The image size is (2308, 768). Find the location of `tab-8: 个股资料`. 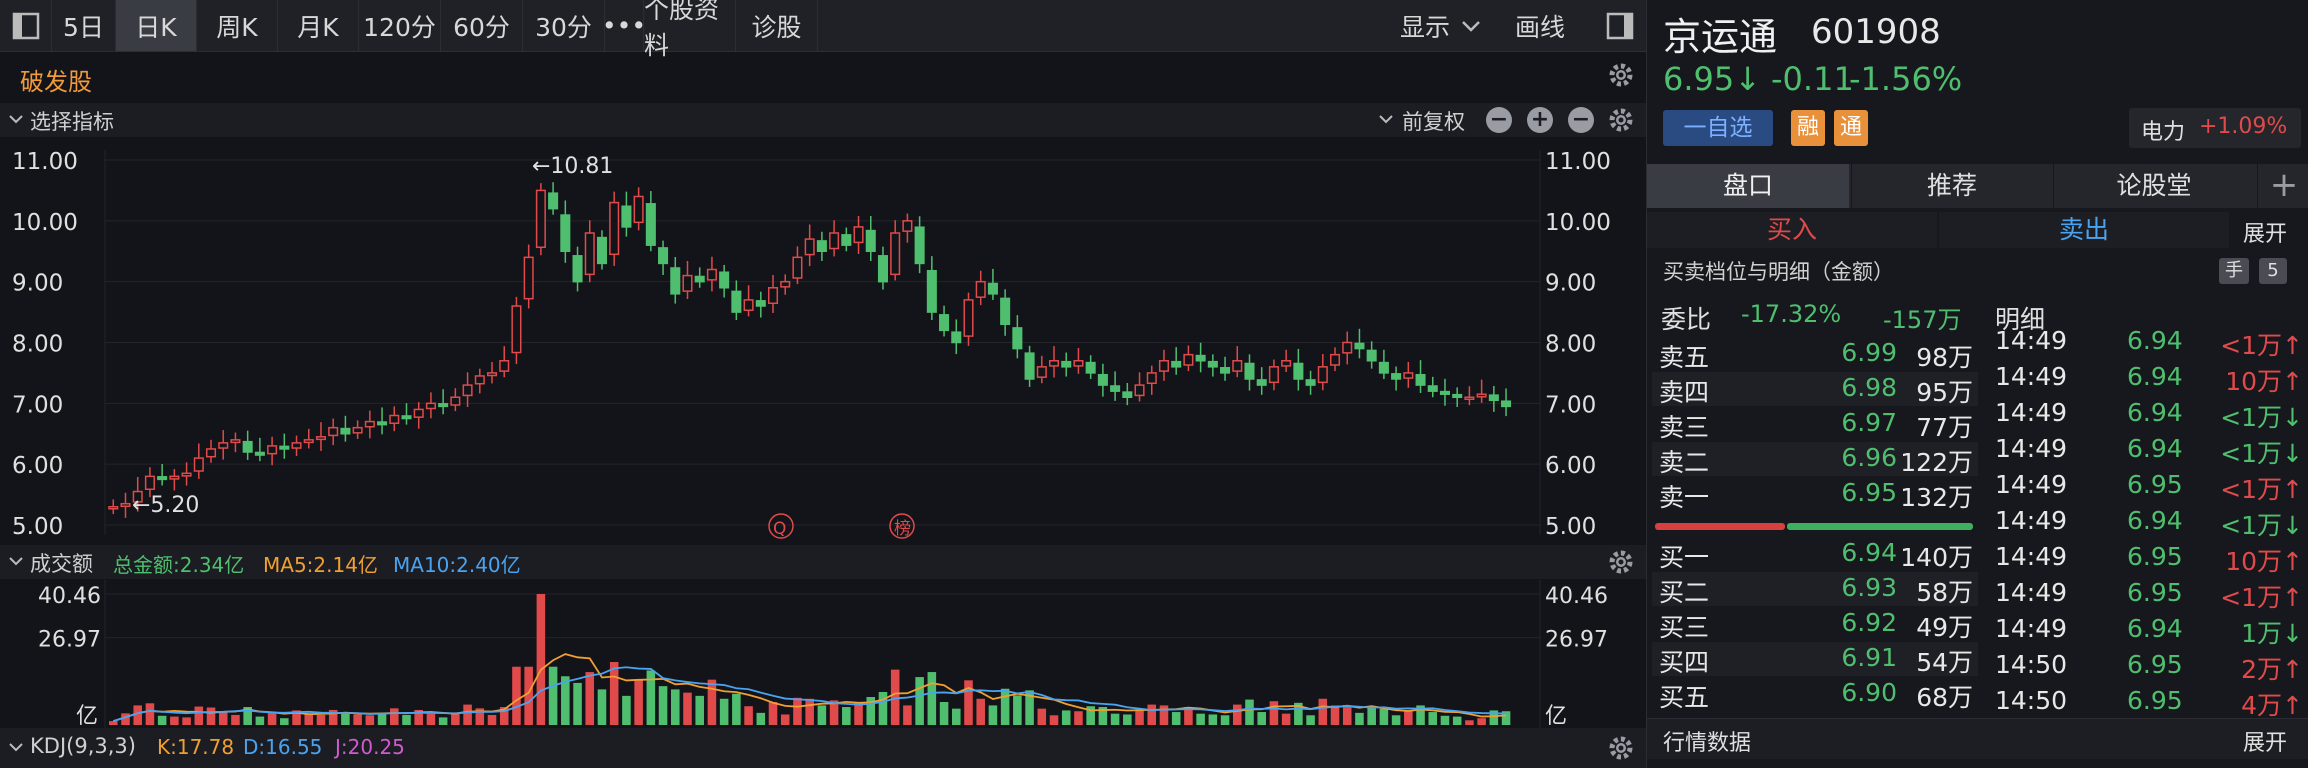

tab-8: 个股资料 is located at coordinates (690, 30).